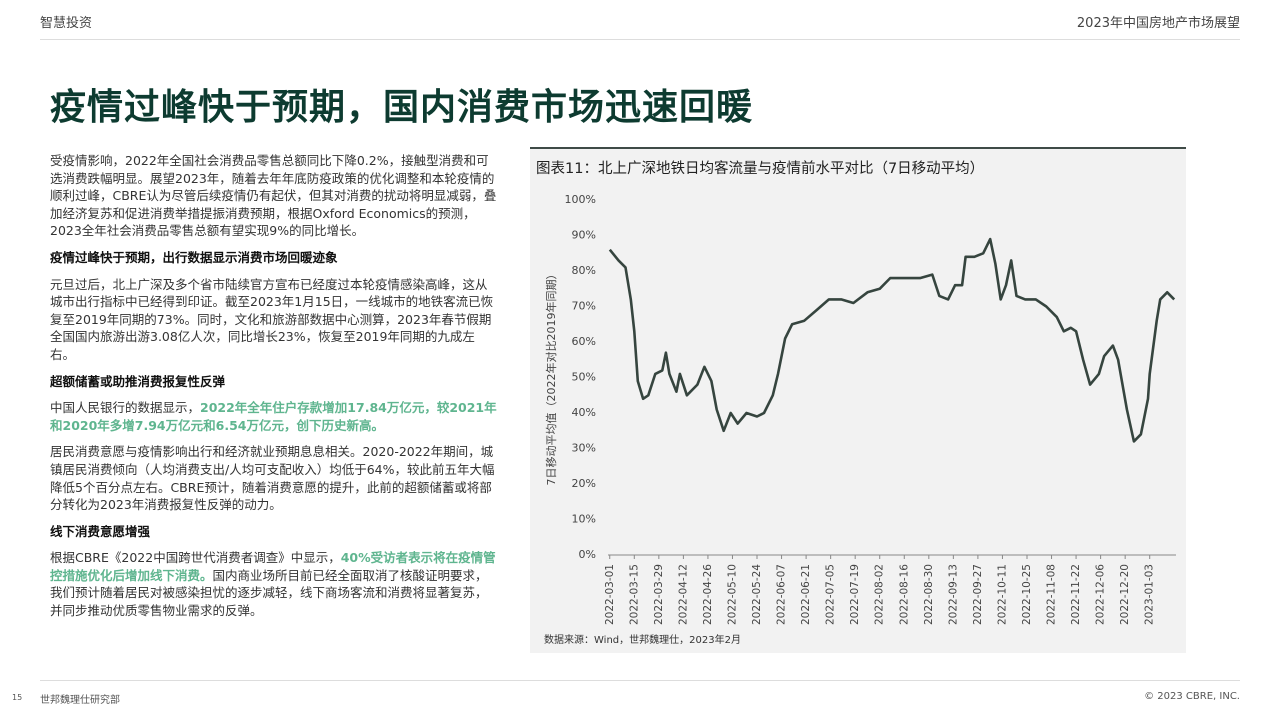  I want to click on x-tick-label: 2022-03-15, so click(634, 594).